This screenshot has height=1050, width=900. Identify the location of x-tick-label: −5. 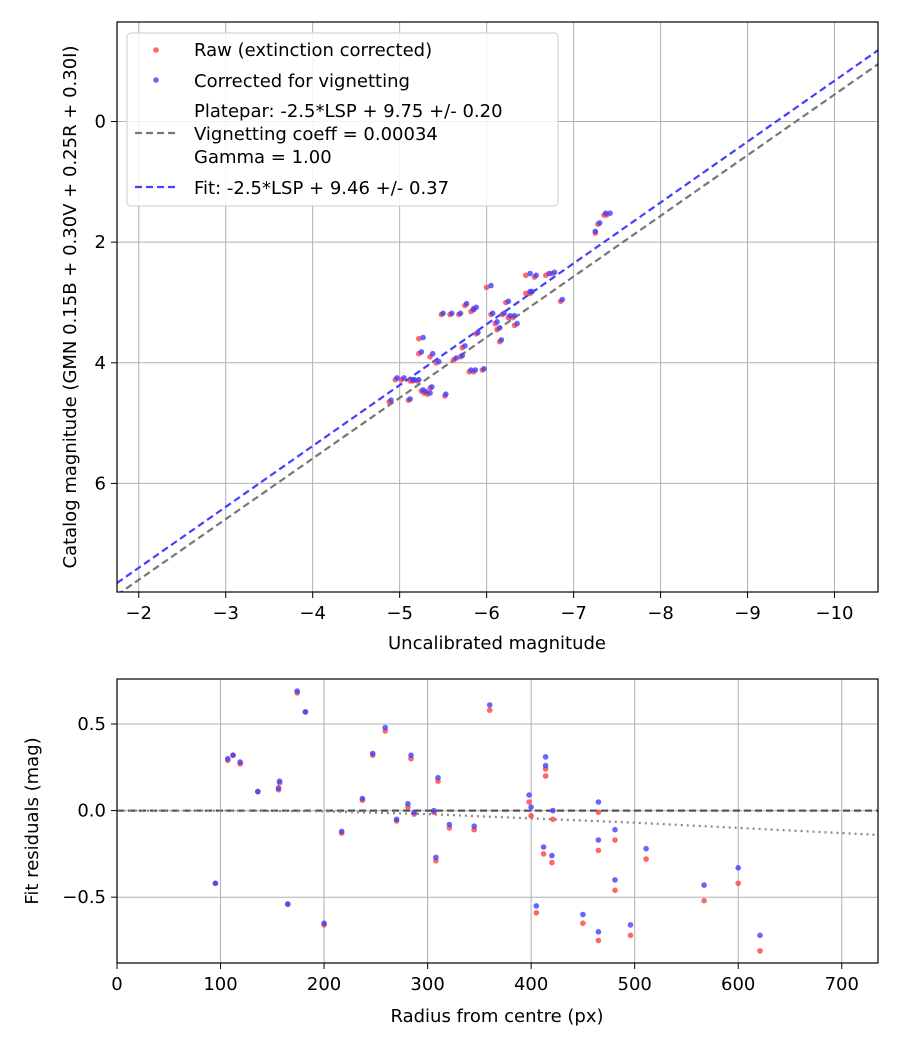
(399, 613).